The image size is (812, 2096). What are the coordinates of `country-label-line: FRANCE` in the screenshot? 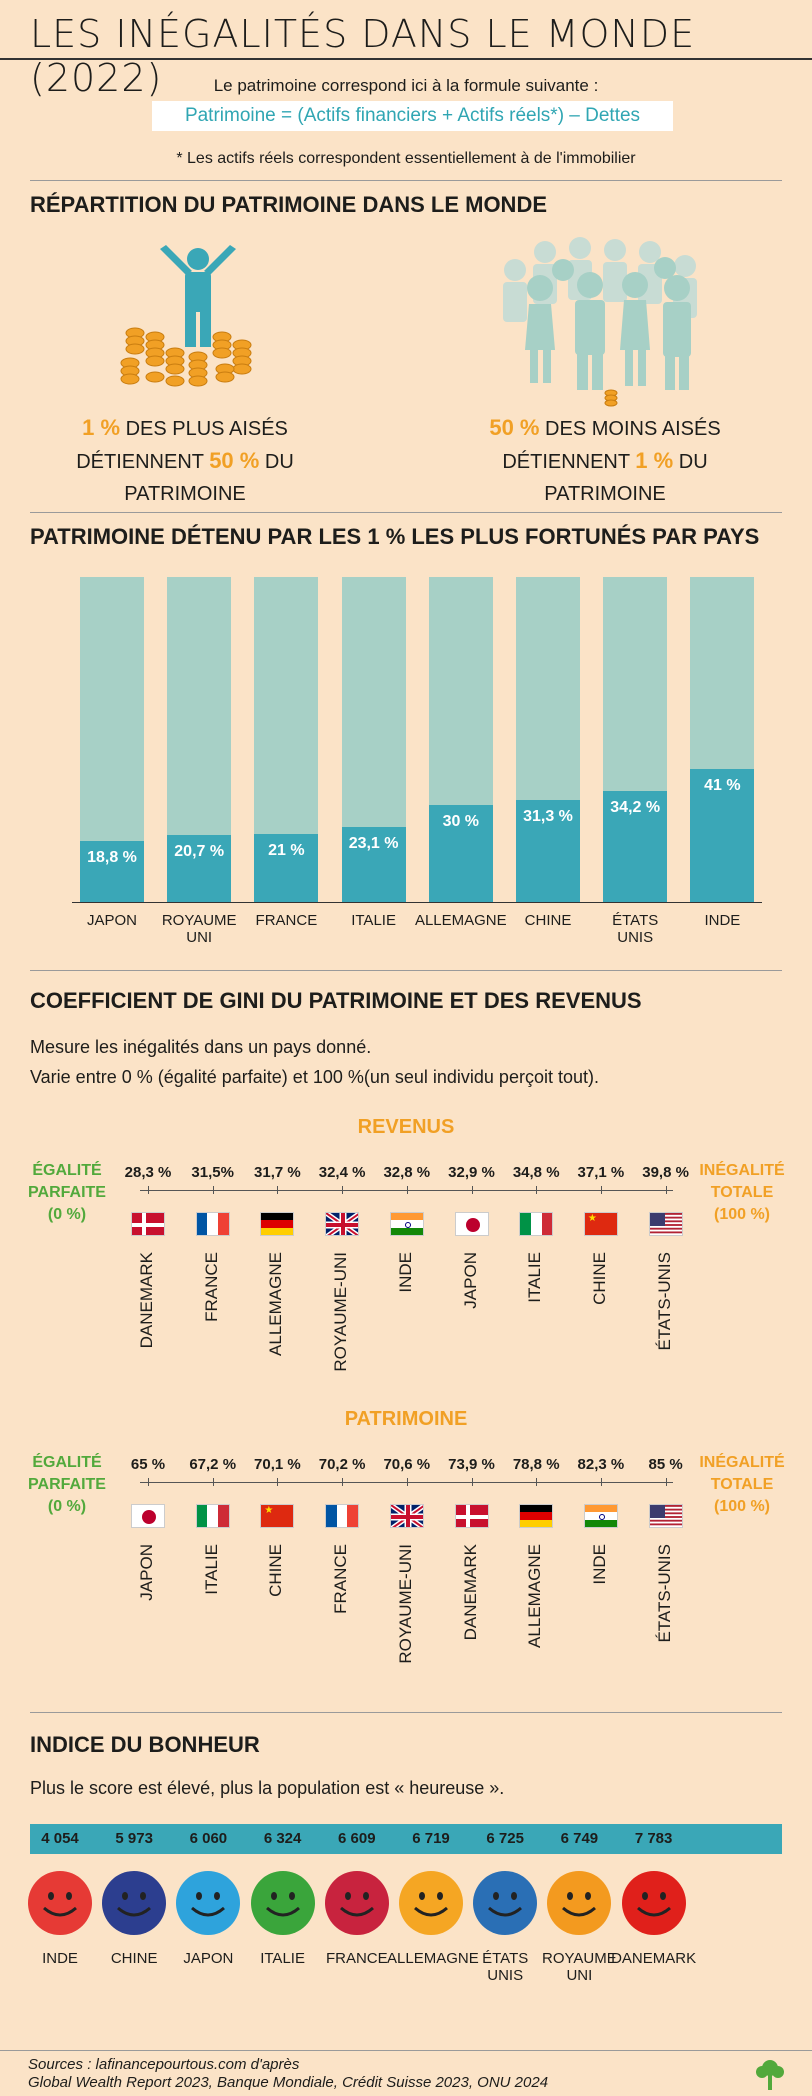 It's located at (356, 1958).